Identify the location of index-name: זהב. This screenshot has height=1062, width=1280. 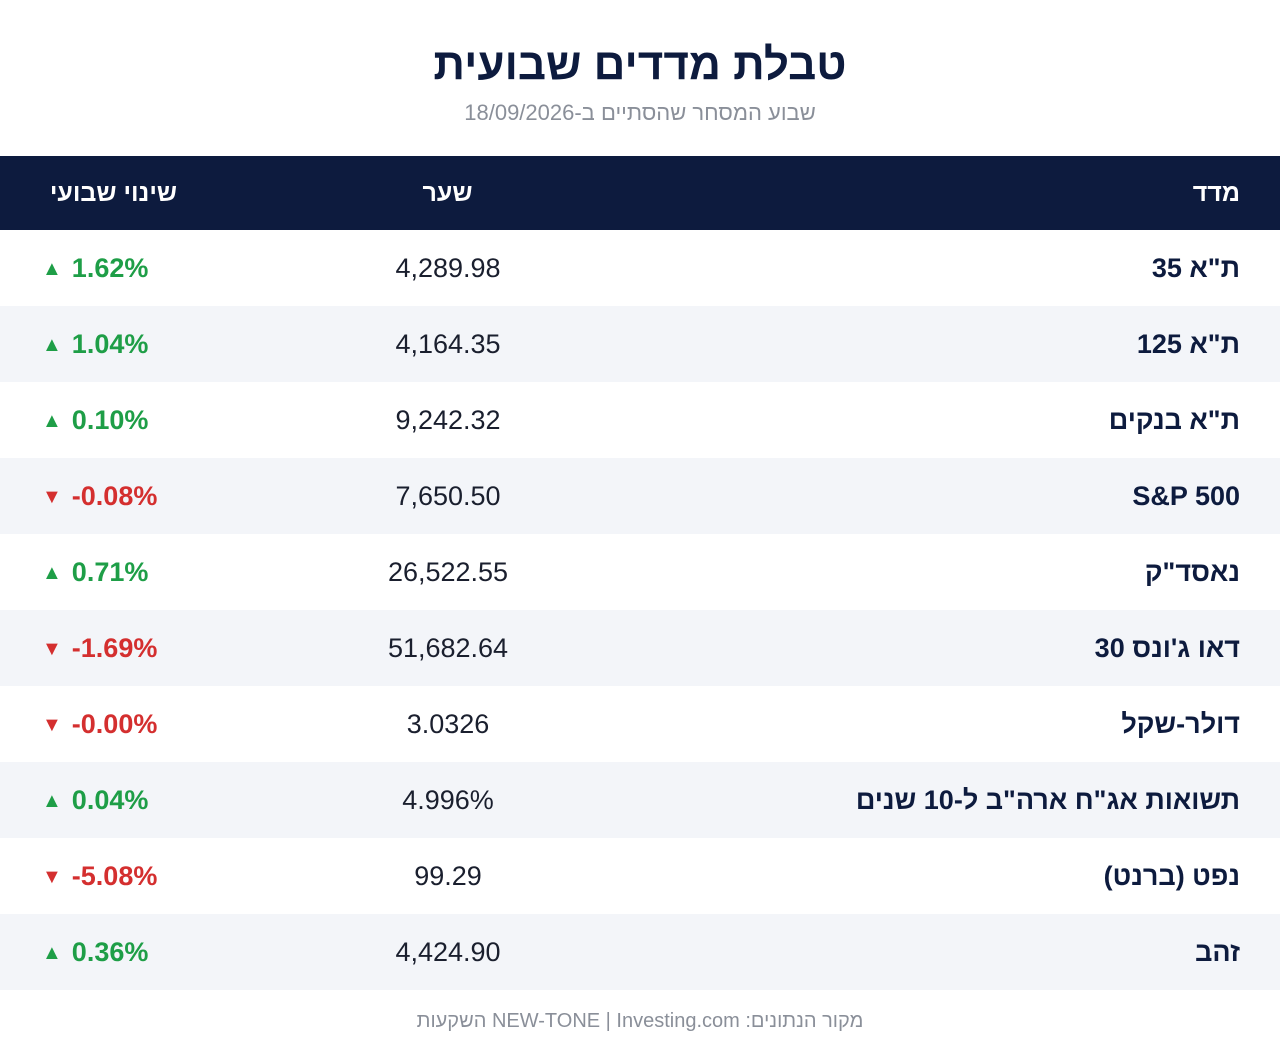
(1217, 951).